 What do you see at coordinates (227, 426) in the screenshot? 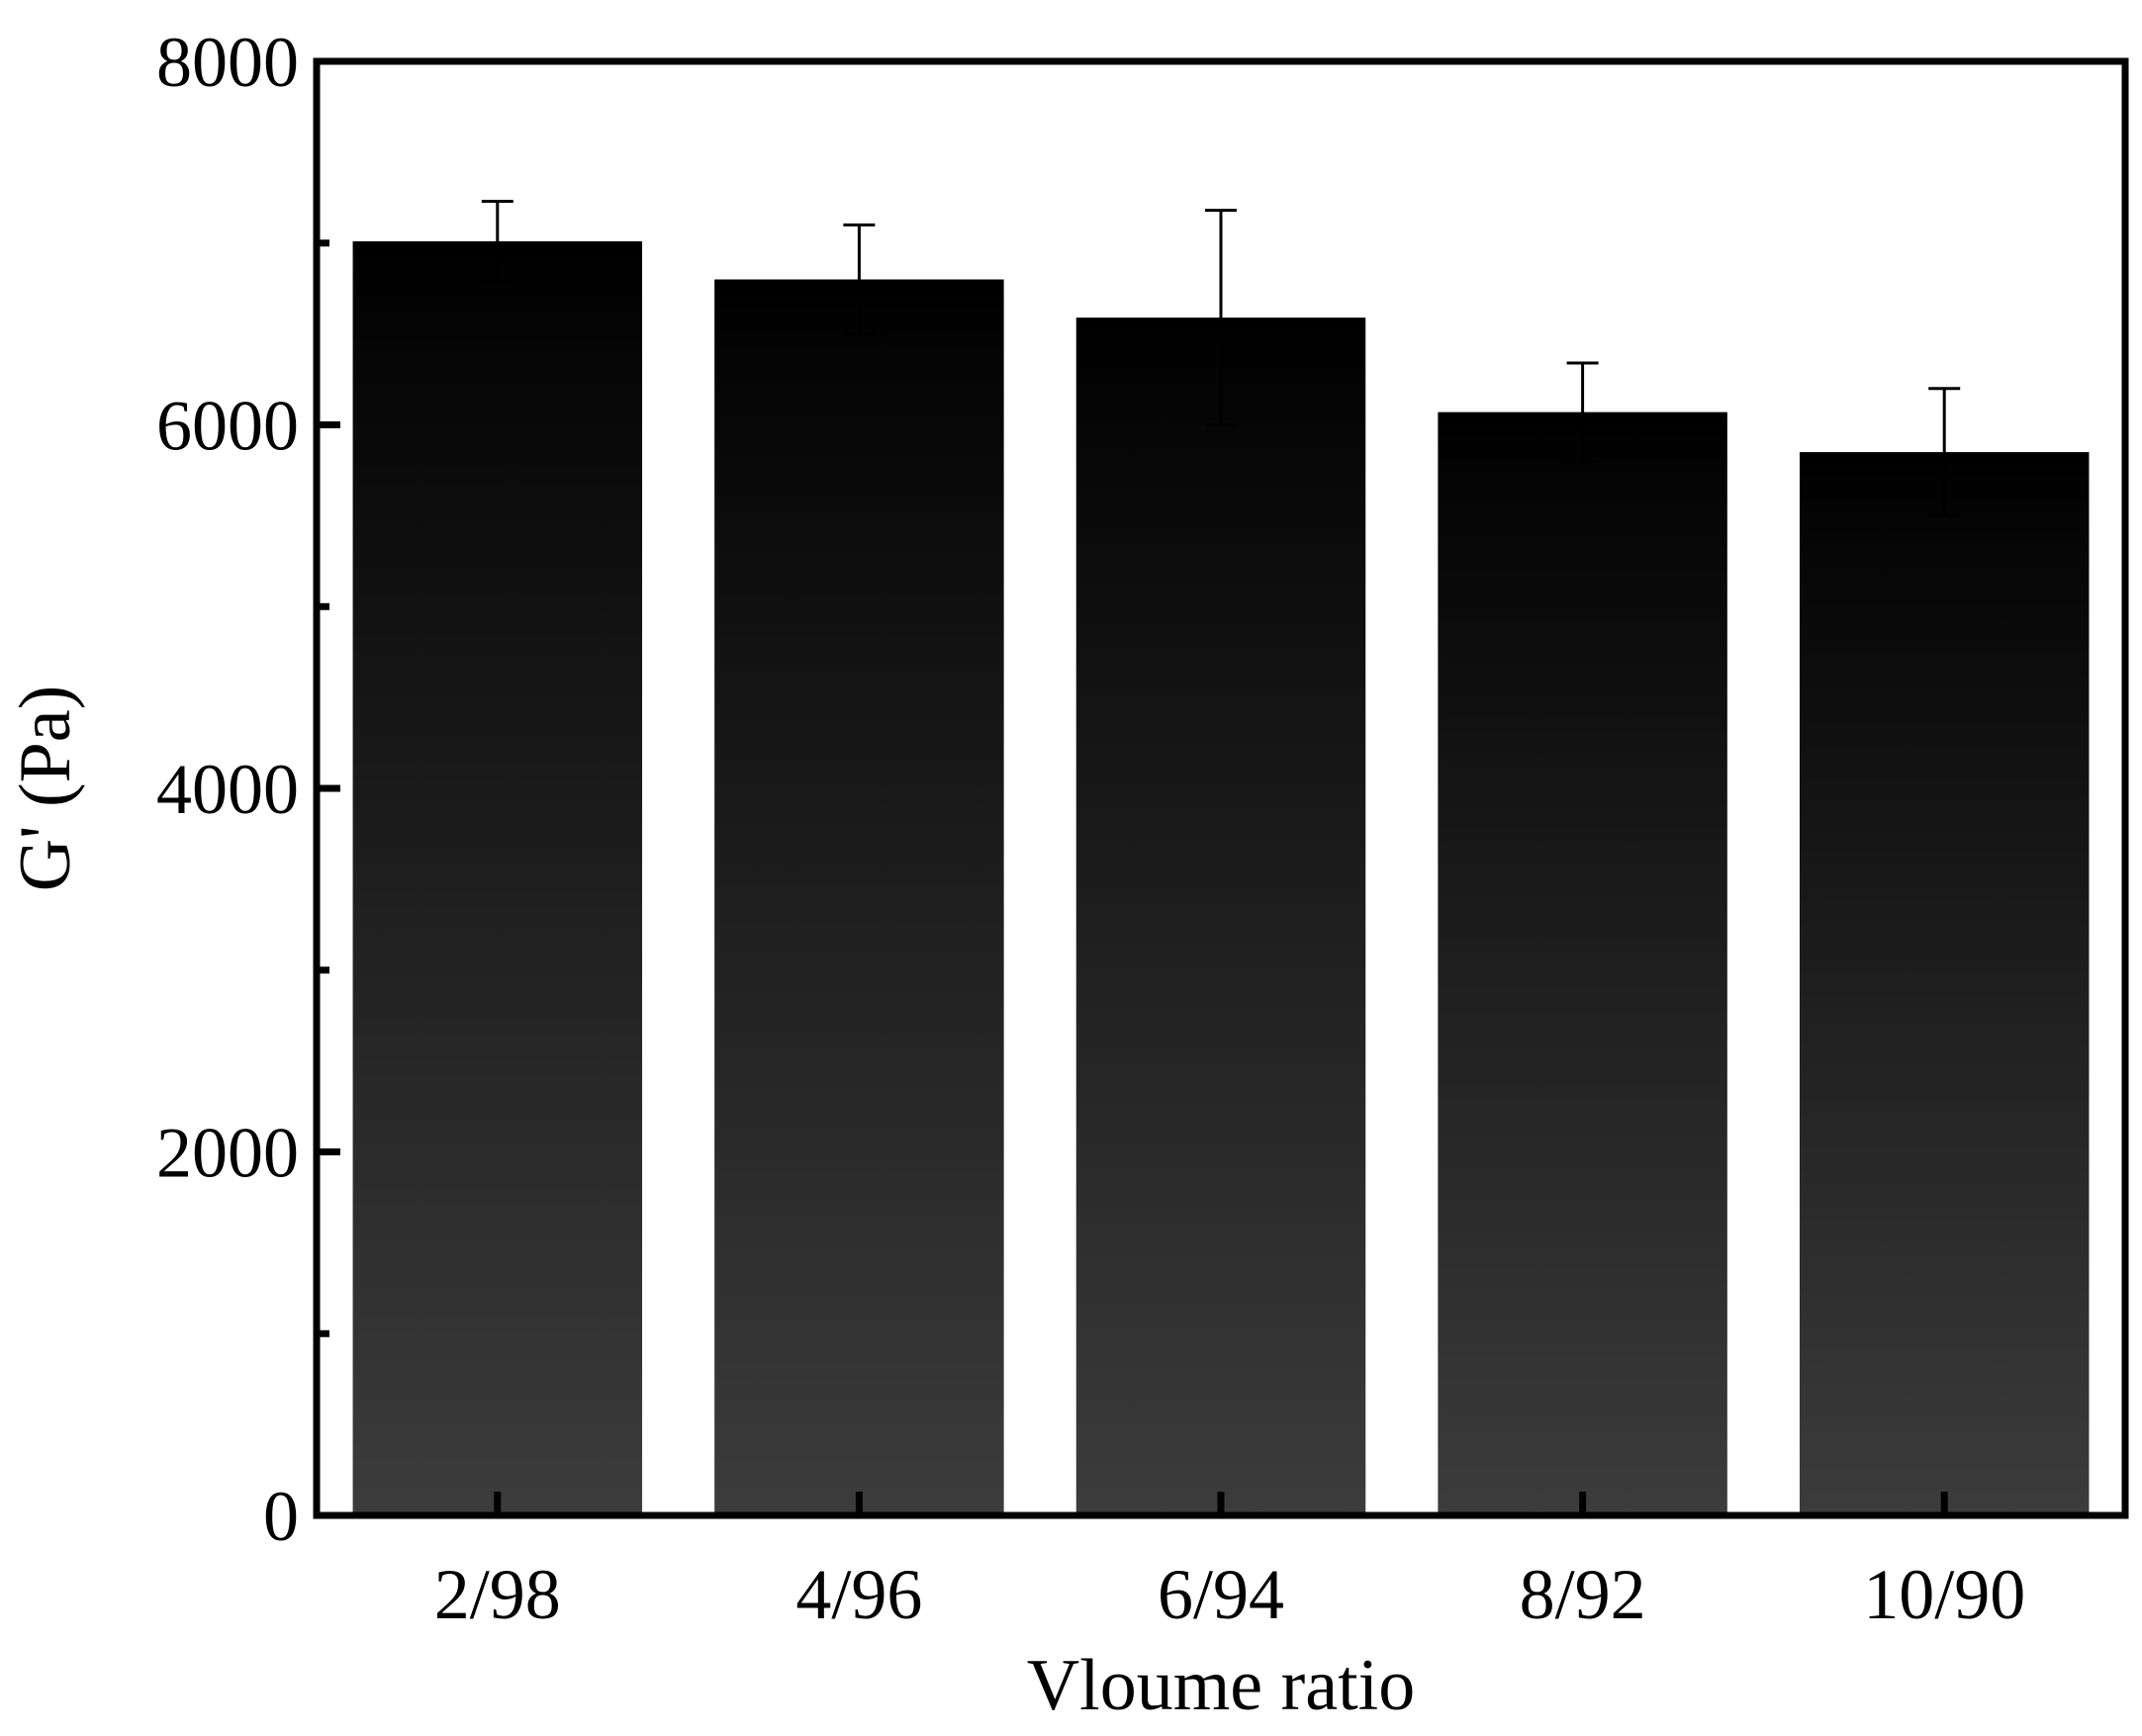
I see `y-tick-label-4: 6000` at bounding box center [227, 426].